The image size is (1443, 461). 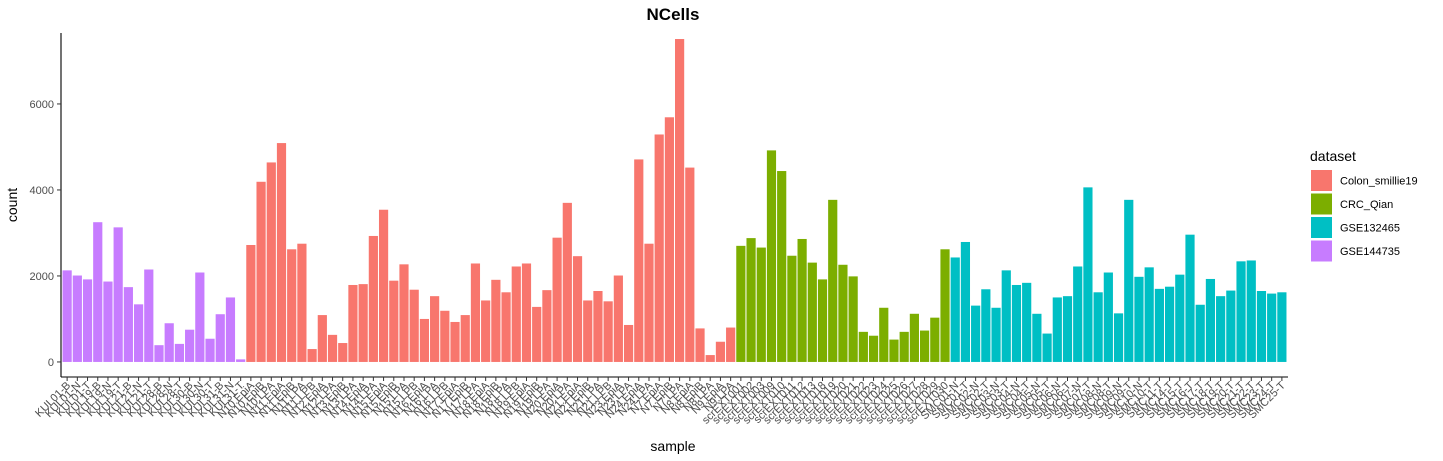 What do you see at coordinates (251, 303) in the screenshot?
I see `bar-N10.EpiA` at bounding box center [251, 303].